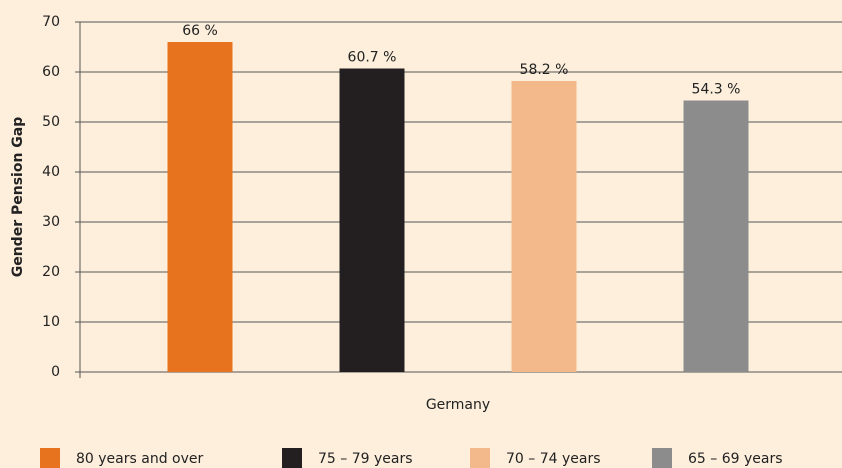 The height and width of the screenshot is (468, 842). What do you see at coordinates (18, 197) in the screenshot?
I see `y-axis-label: Gender Pension Gap` at bounding box center [18, 197].